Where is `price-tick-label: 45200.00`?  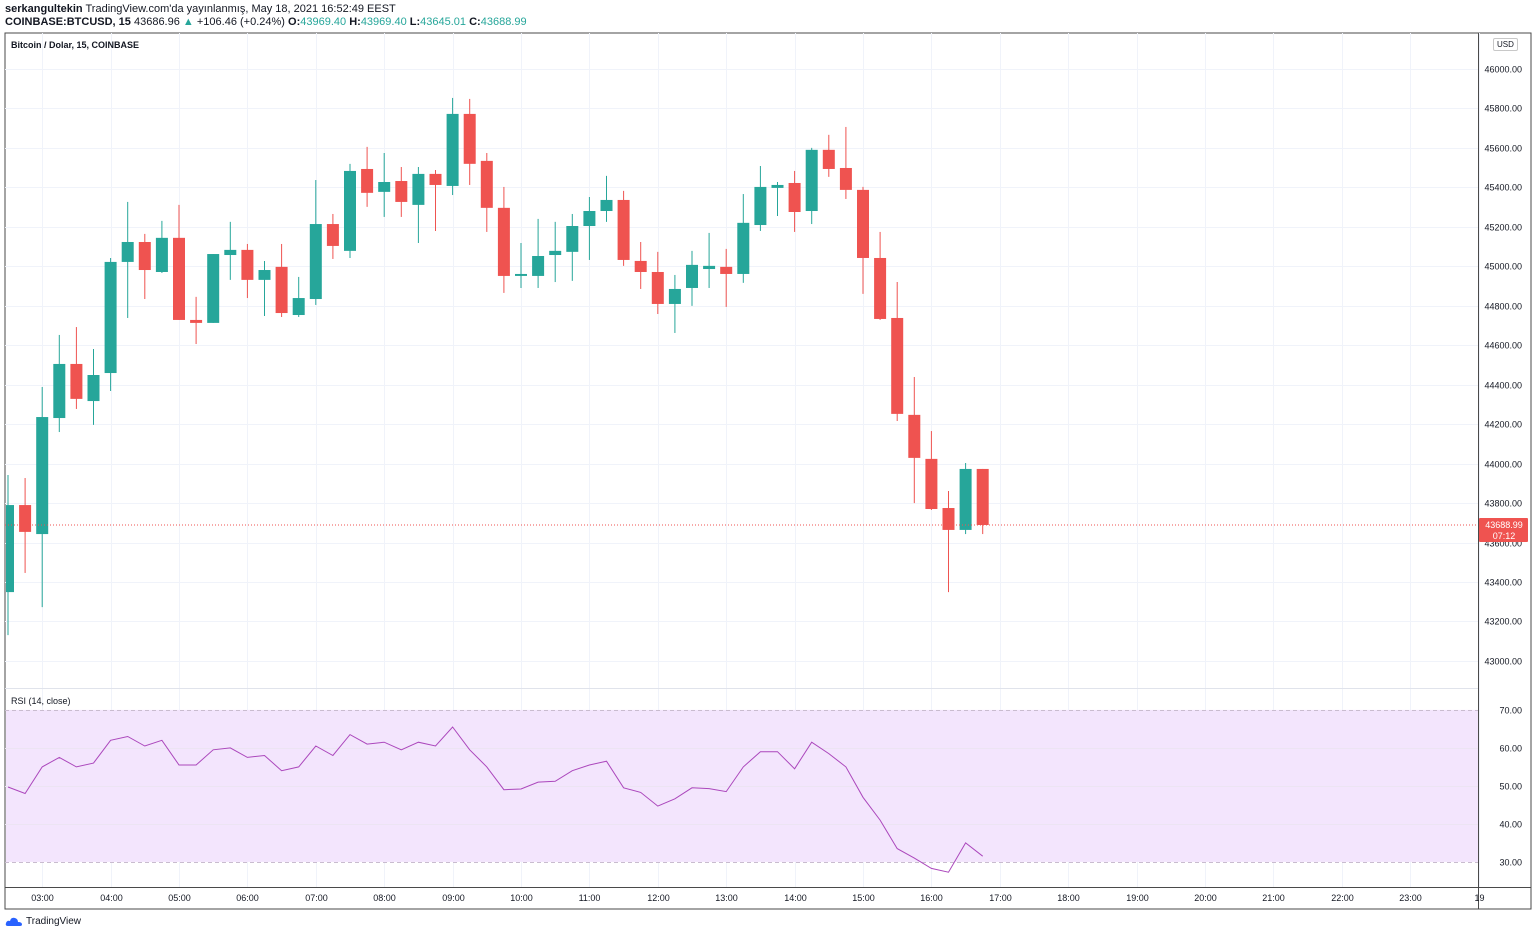 price-tick-label: 45200.00 is located at coordinates (1503, 228).